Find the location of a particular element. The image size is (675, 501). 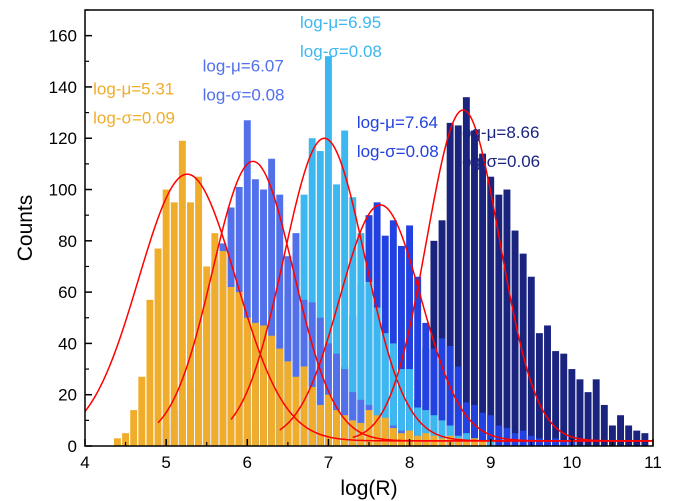

x-tick-label-1: 5 is located at coordinates (165, 462).